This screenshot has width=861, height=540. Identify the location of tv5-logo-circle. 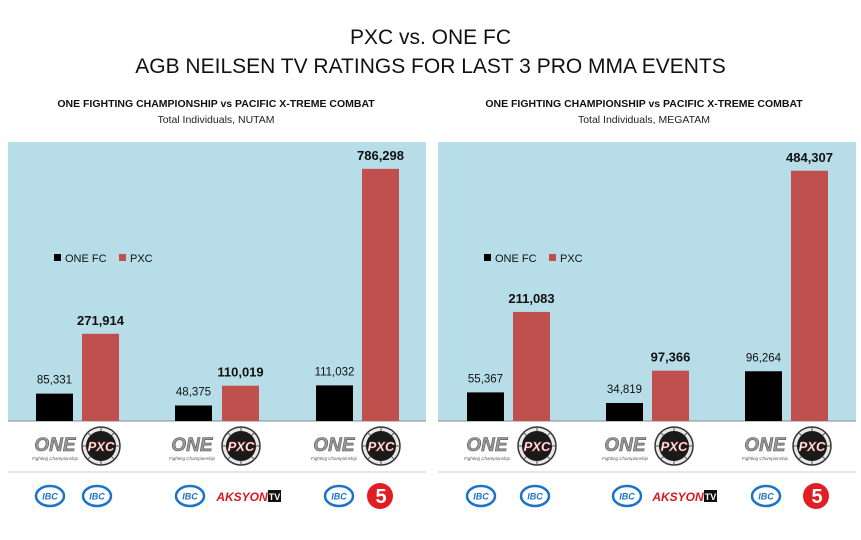
(380, 496).